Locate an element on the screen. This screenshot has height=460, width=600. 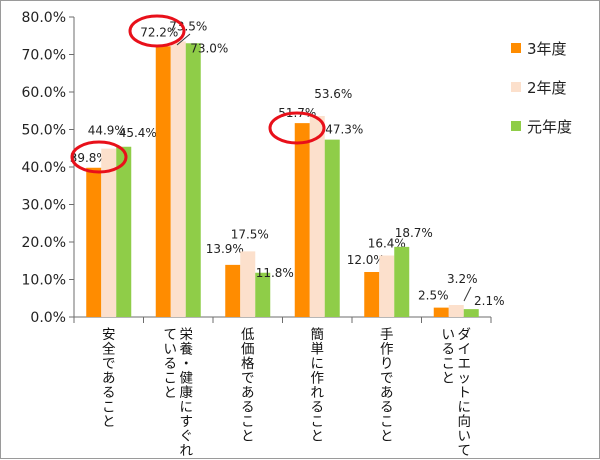
data-label: 39.8% is located at coordinates (89, 158).